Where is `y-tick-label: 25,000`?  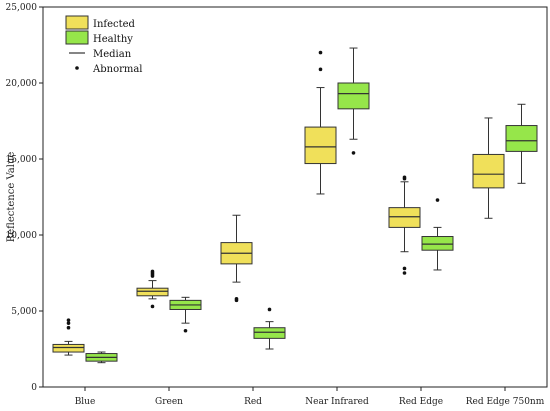
y-tick-label: 25,000 is located at coordinates (22, 8).